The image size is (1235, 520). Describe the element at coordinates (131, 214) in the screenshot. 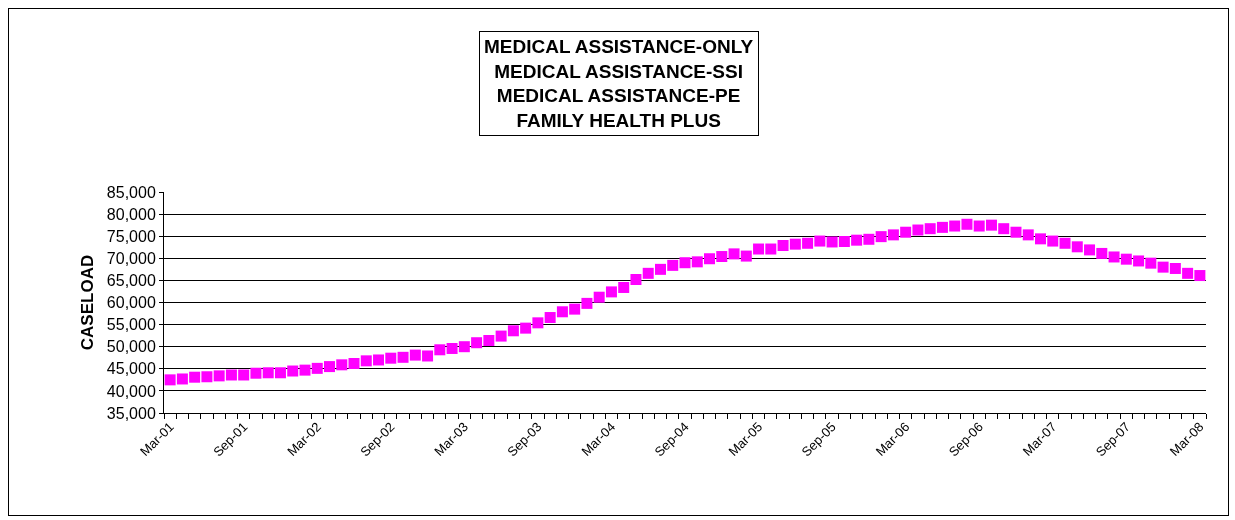

I see `y-tick-label: 80,000` at that location.